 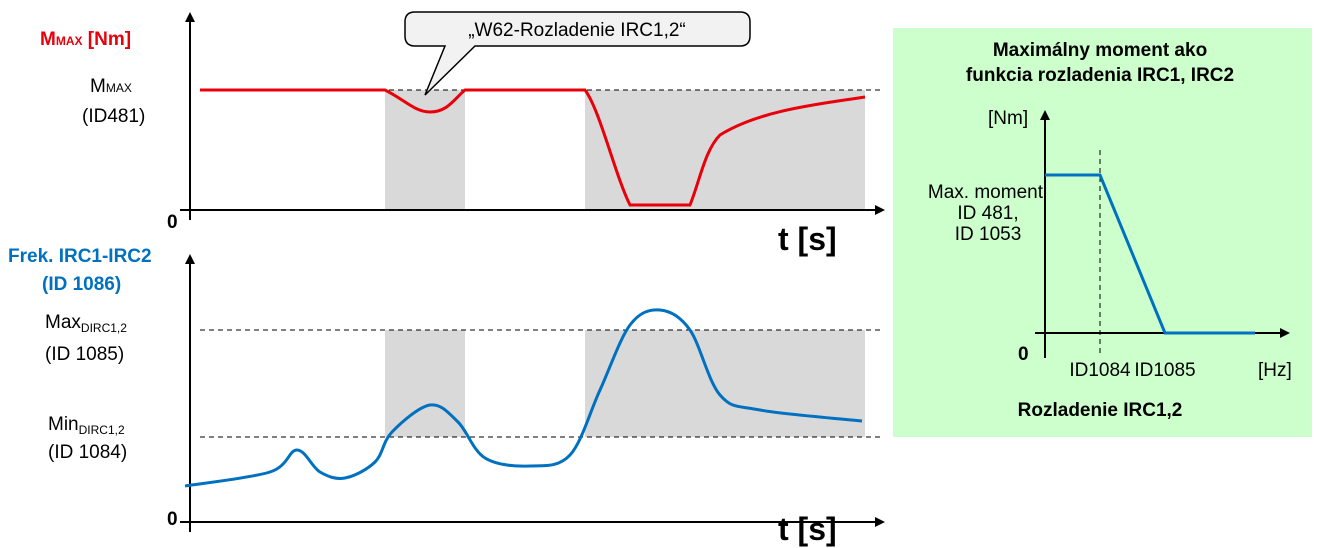 I want to click on x-unit: [Hz], so click(x=1275, y=370).